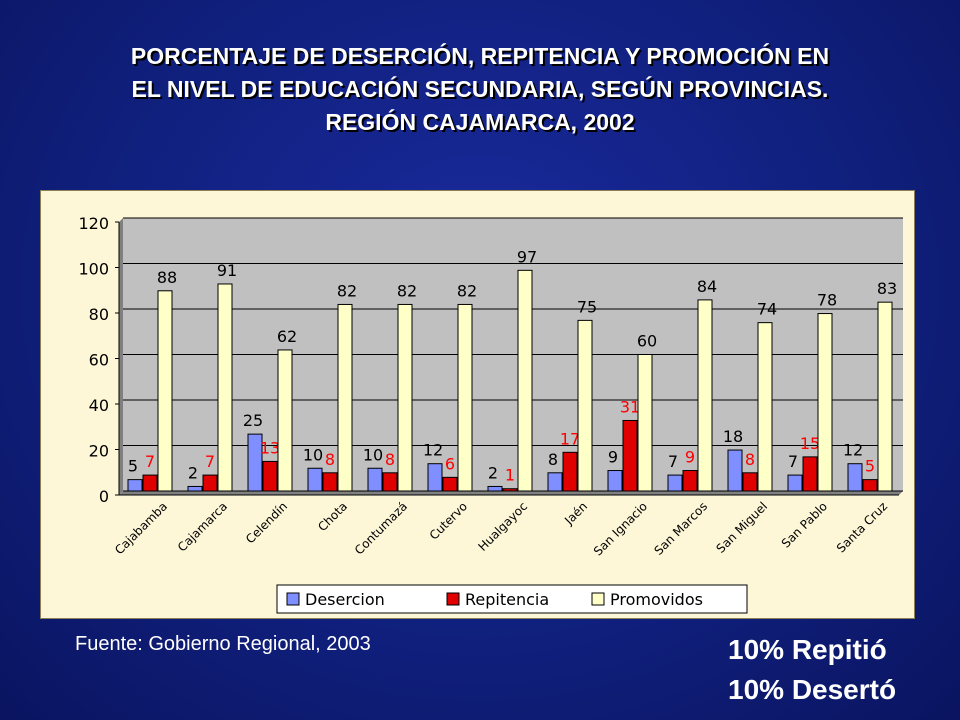 The width and height of the screenshot is (960, 720). I want to click on data-label-repitencia: 17, so click(570, 438).